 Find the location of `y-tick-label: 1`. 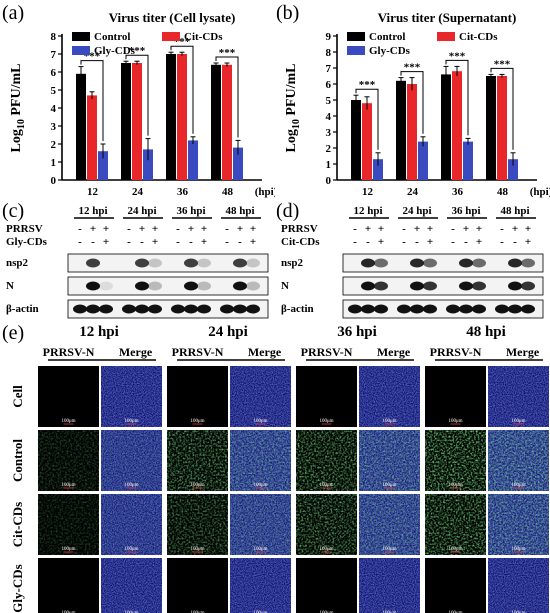

y-tick-label: 1 is located at coordinates (54, 163).